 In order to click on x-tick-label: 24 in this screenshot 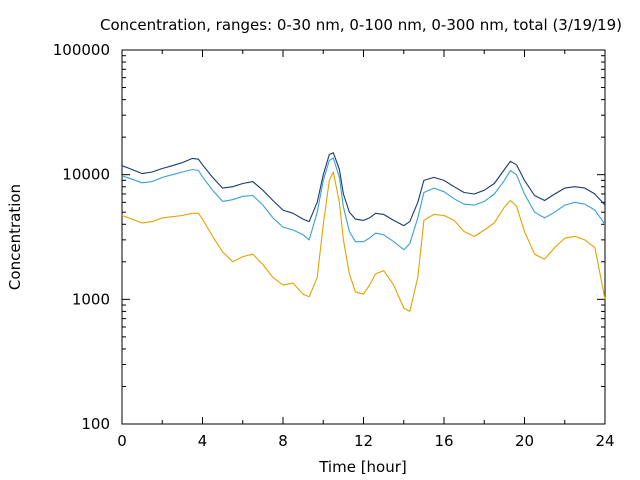, I will do `click(604, 441)`.